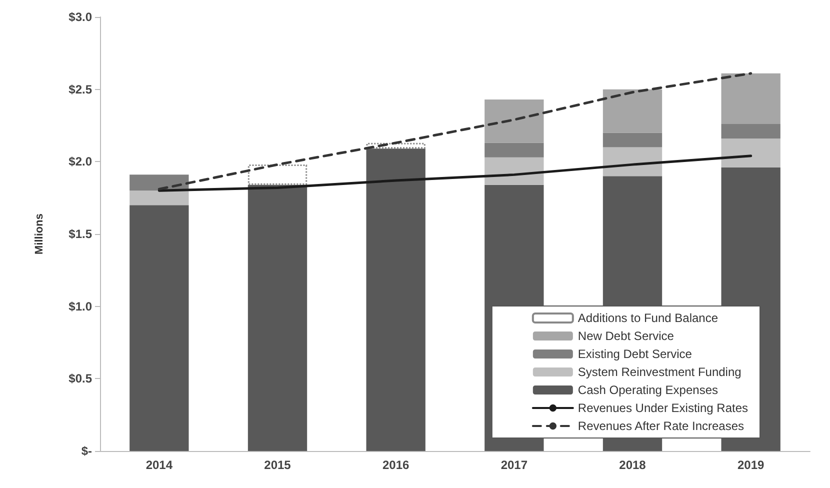 This screenshot has height=488, width=830. I want to click on legend-label: Additions to Fund Balance, so click(648, 318).